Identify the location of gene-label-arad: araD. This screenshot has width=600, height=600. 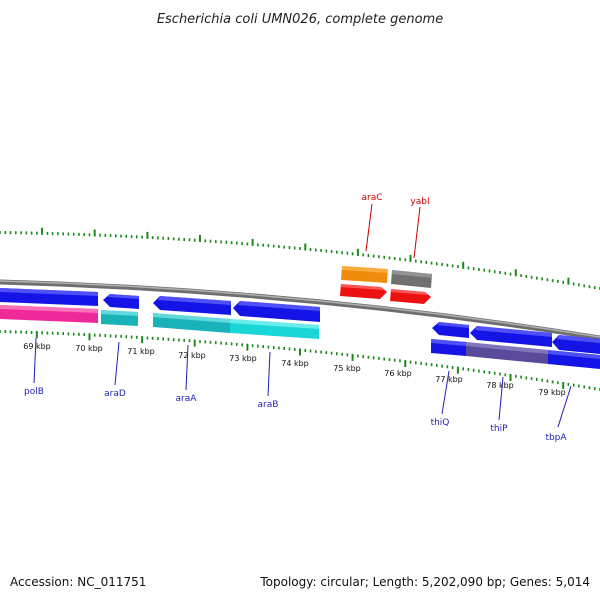
(115, 394).